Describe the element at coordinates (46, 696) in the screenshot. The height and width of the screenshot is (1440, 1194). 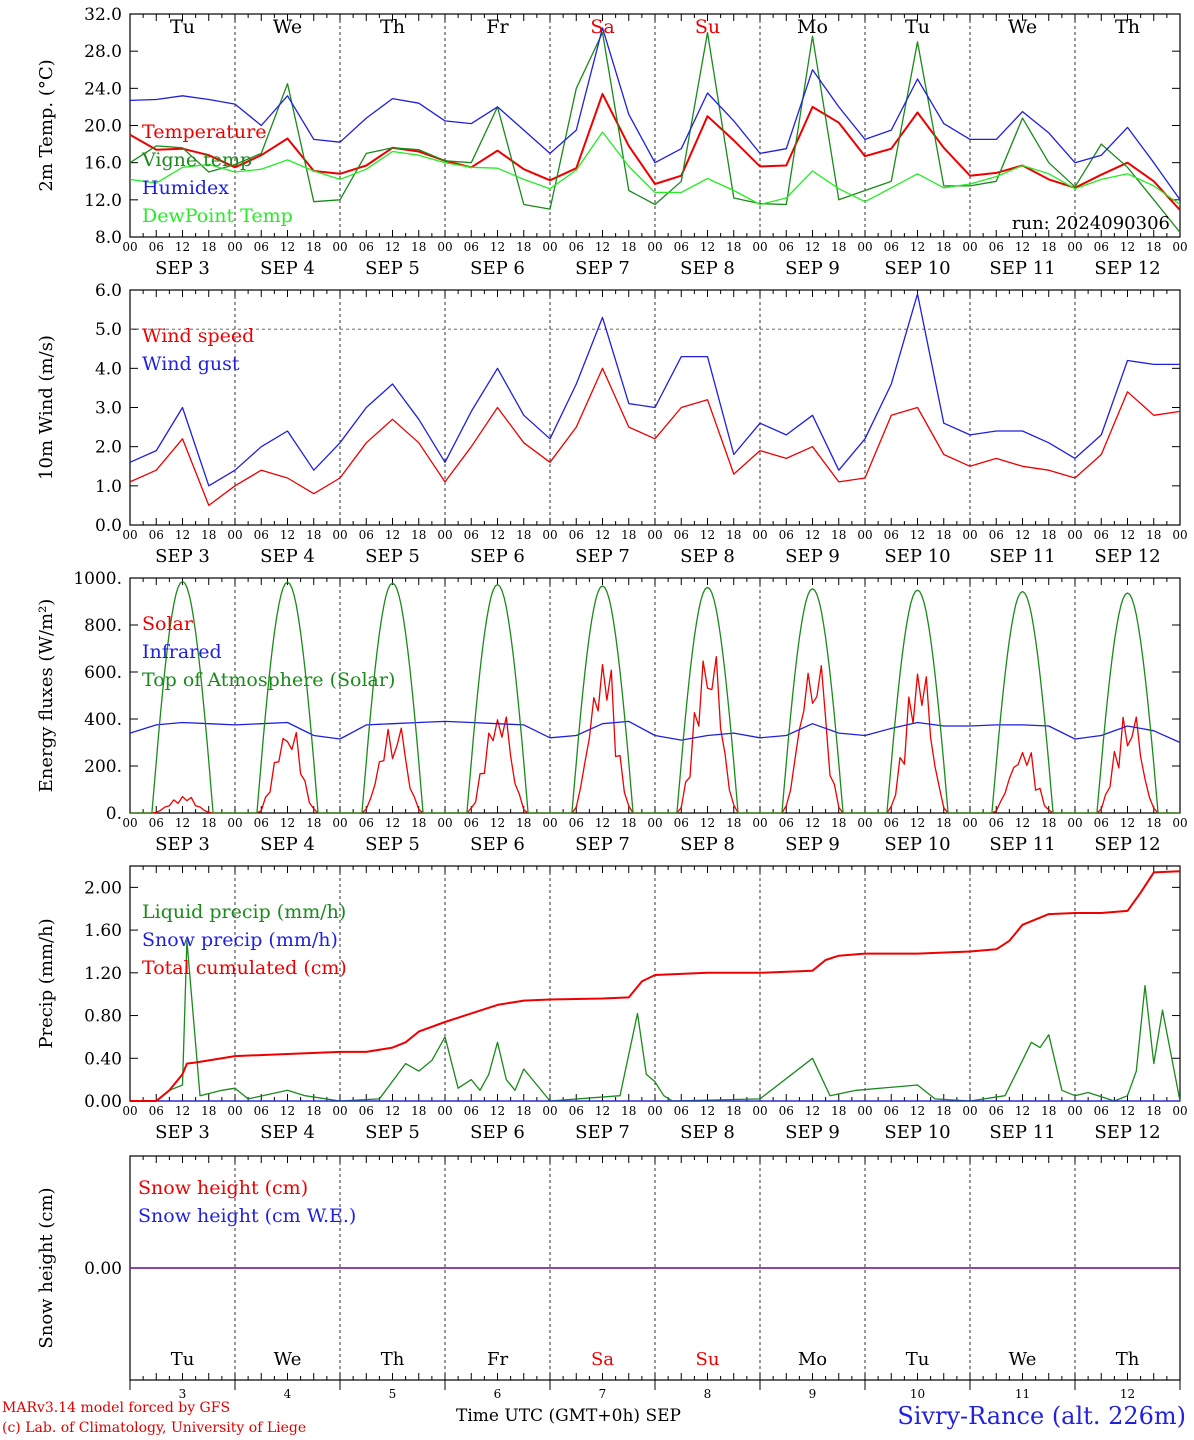
I see `energy-y-axis-label: Energy fluxes (W/m²)` at that location.